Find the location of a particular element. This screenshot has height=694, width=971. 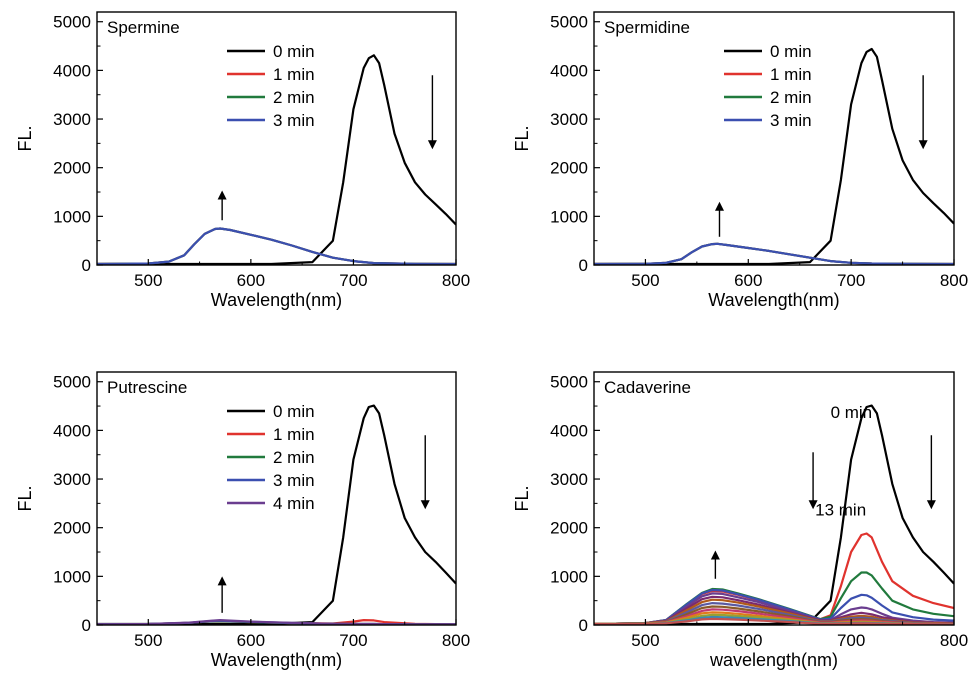

legend-label-4-min: 4 min is located at coordinates (294, 503).